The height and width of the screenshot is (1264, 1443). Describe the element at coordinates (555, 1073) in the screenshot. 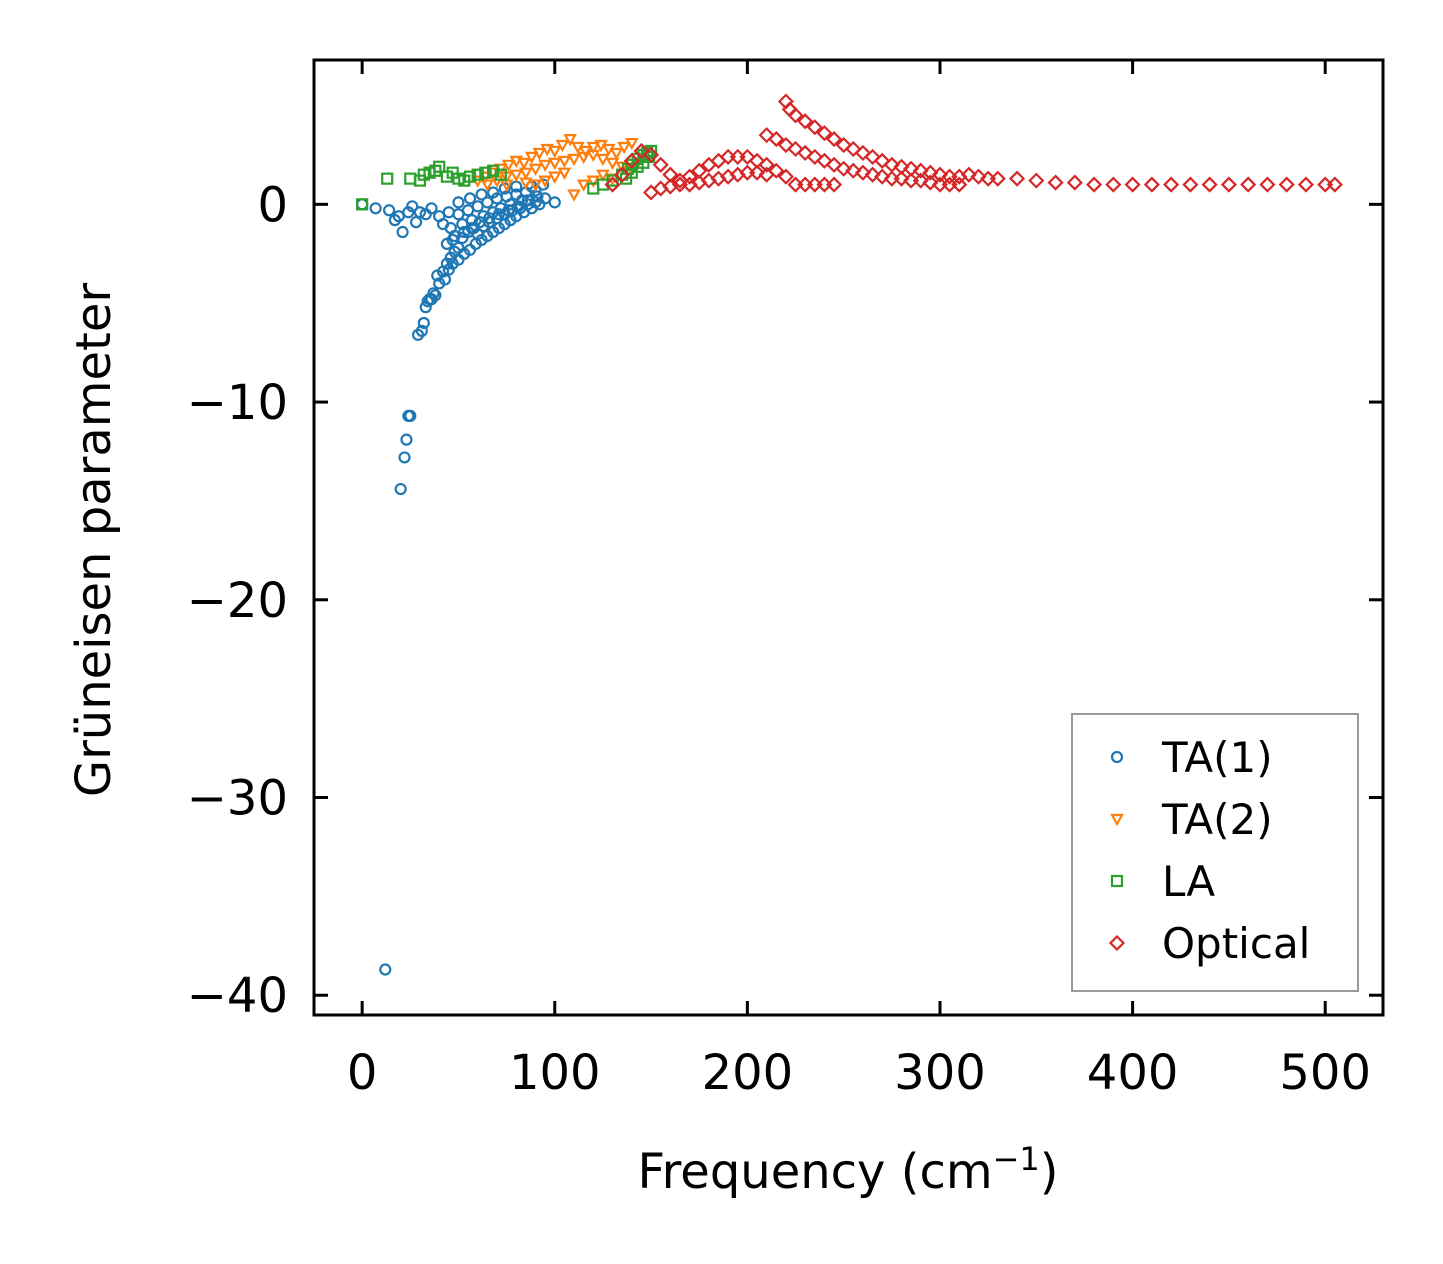

I see `x-tick-label: 100` at that location.